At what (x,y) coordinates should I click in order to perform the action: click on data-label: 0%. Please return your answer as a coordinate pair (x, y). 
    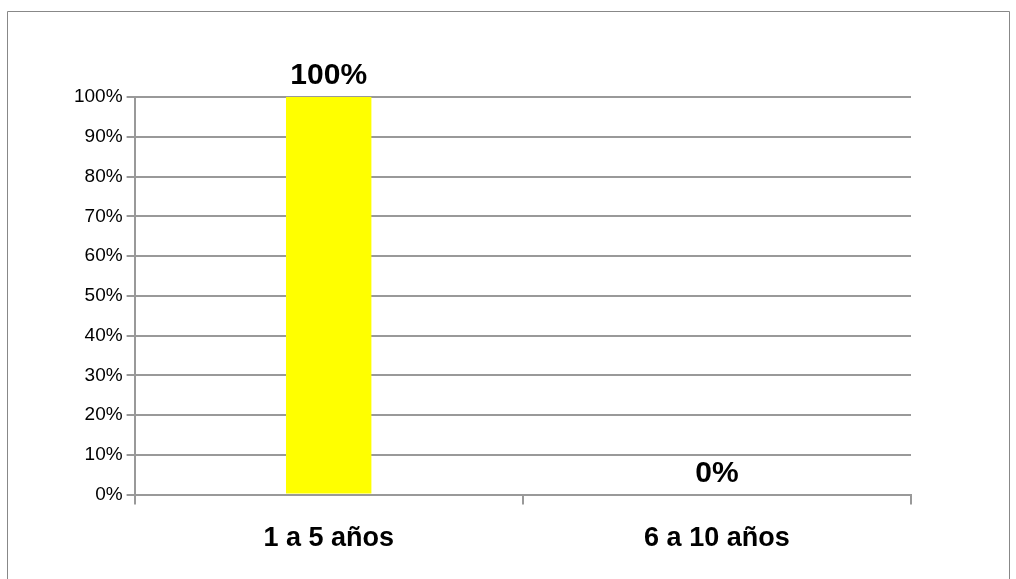
    Looking at the image, I should click on (717, 471).